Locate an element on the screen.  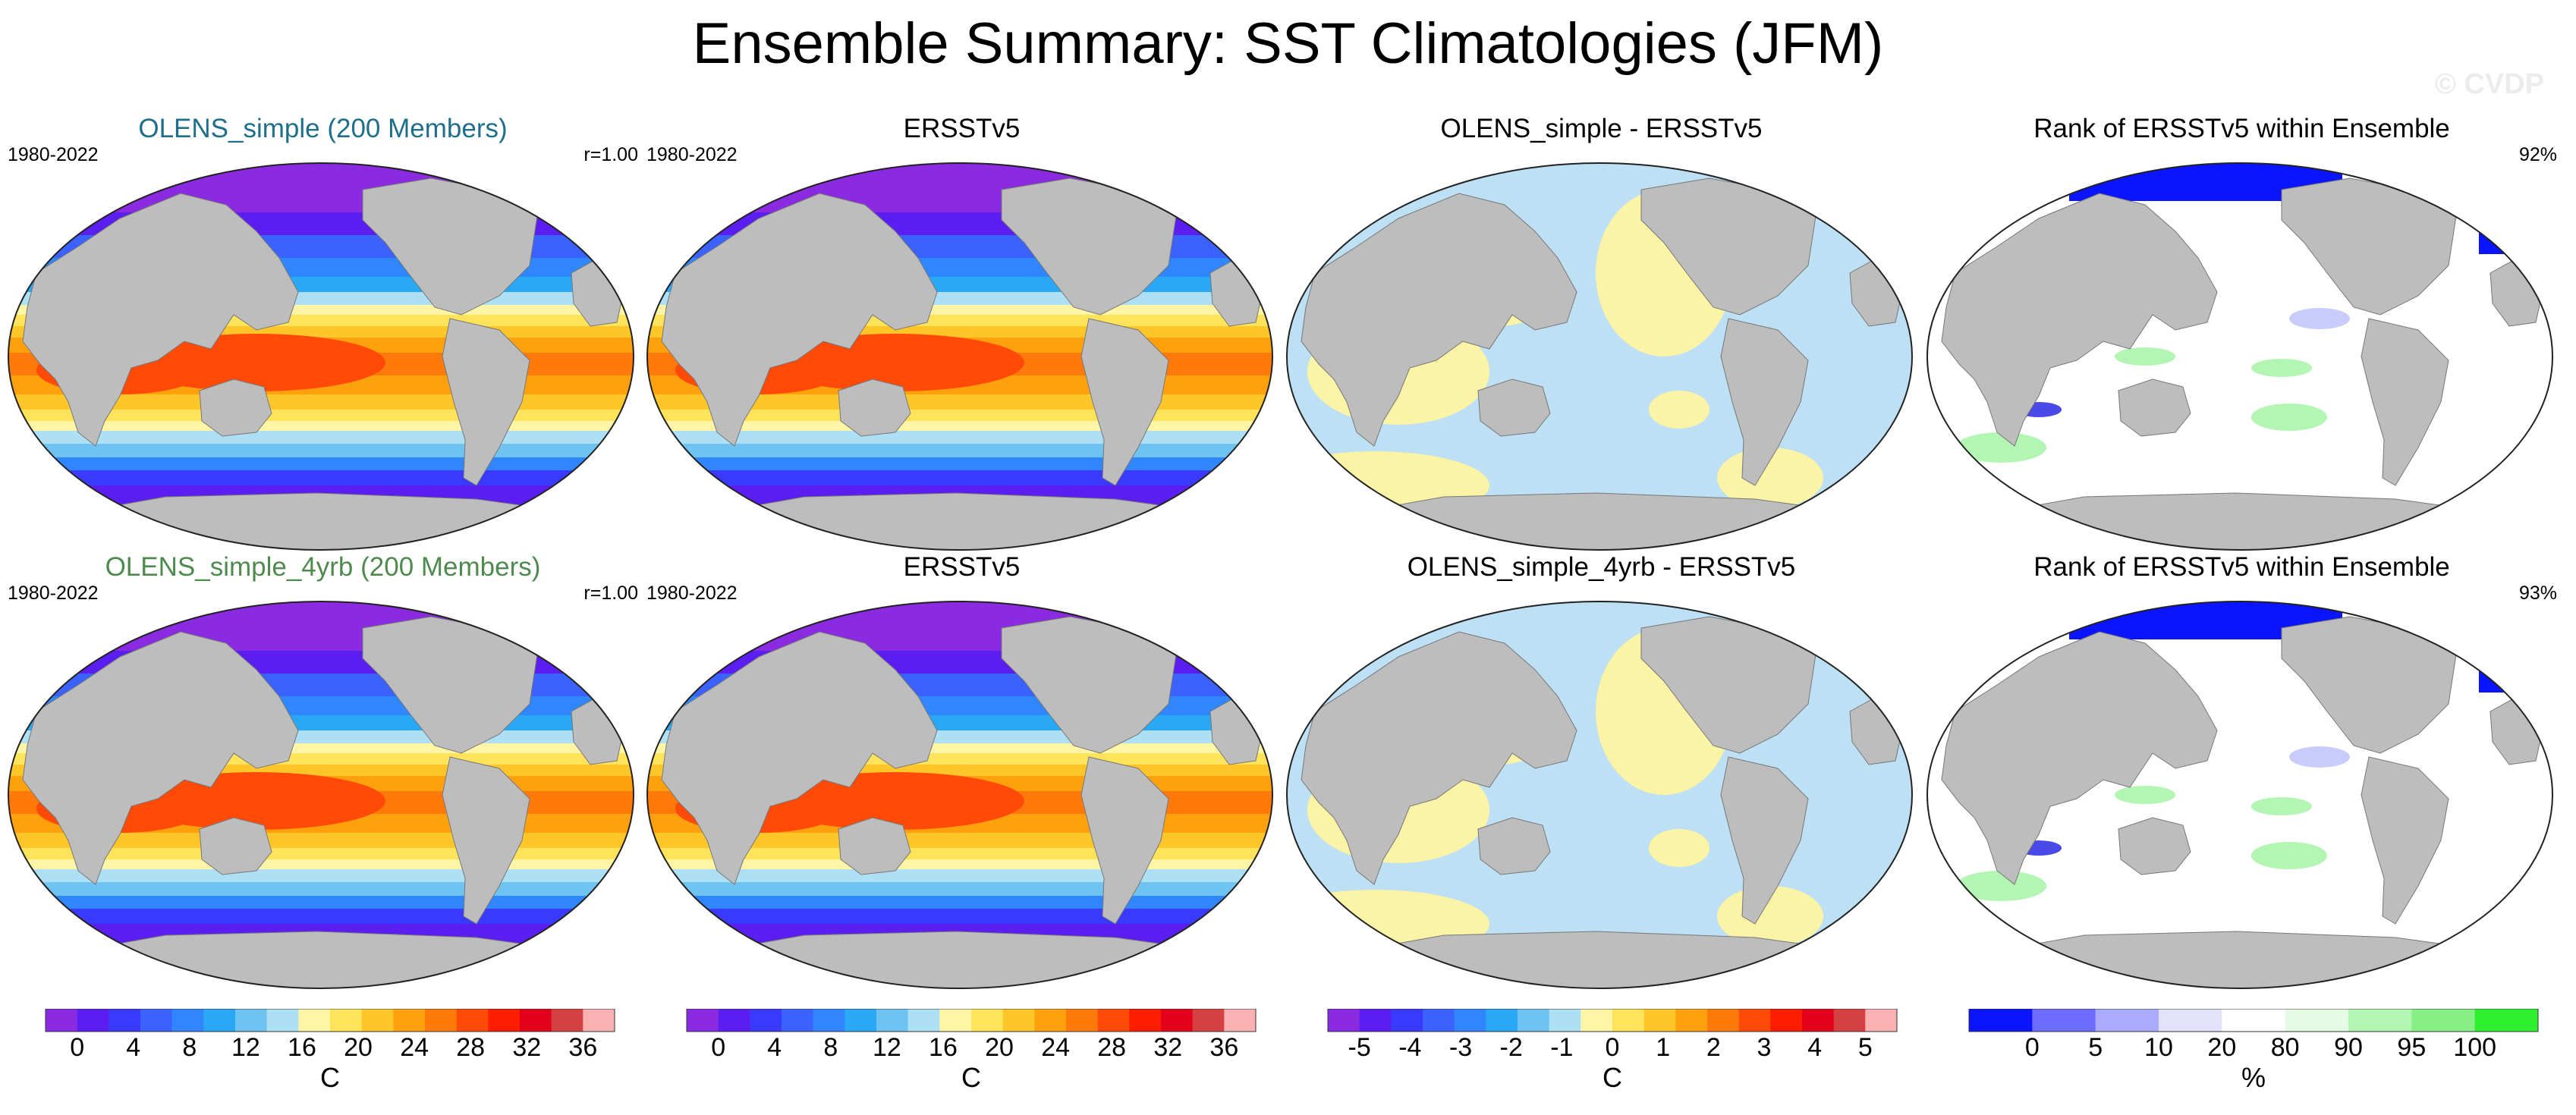
map-panel-sst: ERSSTv5 1980-2022 is located at coordinates (962, 334).